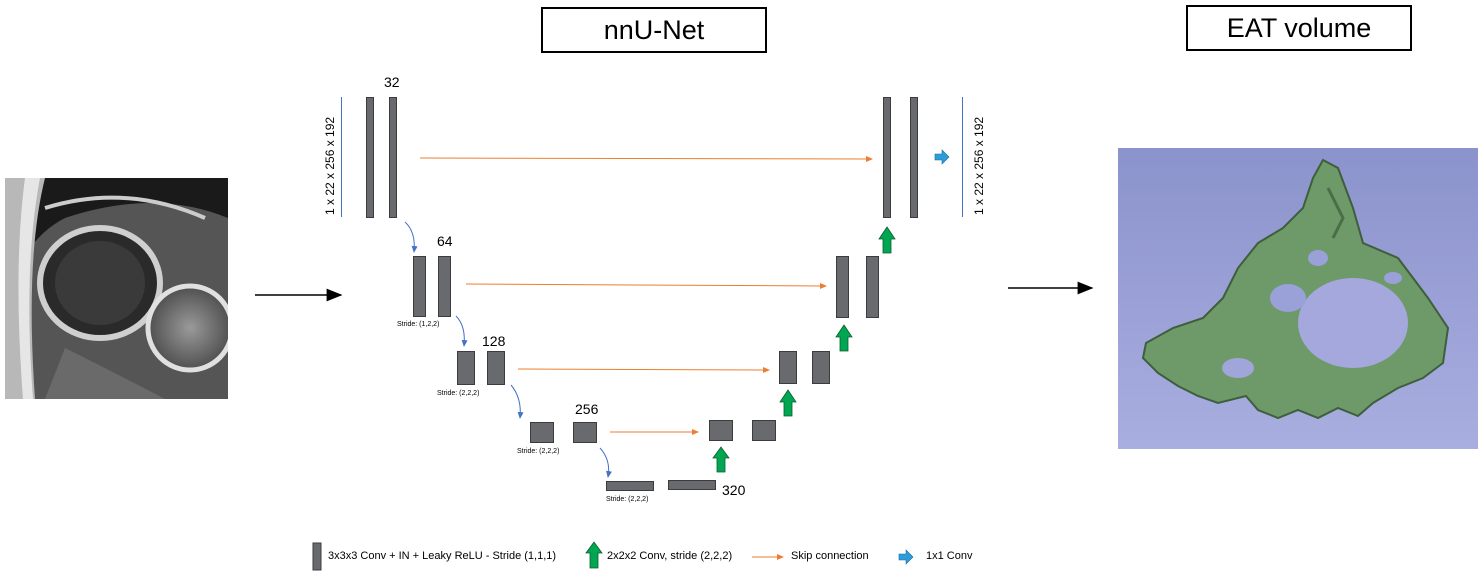 Image resolution: width=1479 pixels, height=573 pixels. What do you see at coordinates (906, 557) in the screenshot?
I see `legend-final-icon` at bounding box center [906, 557].